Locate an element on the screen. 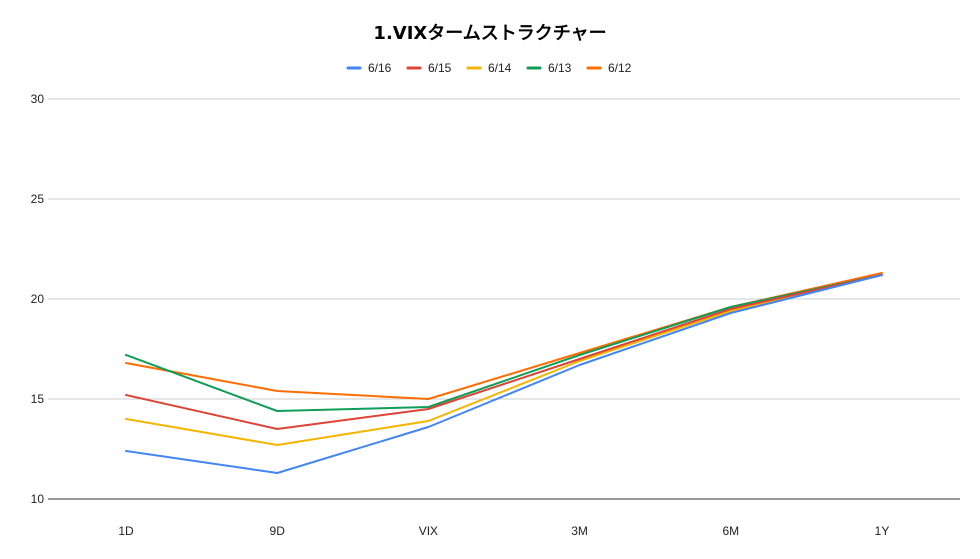  legend-label: 6/13 is located at coordinates (560, 68).